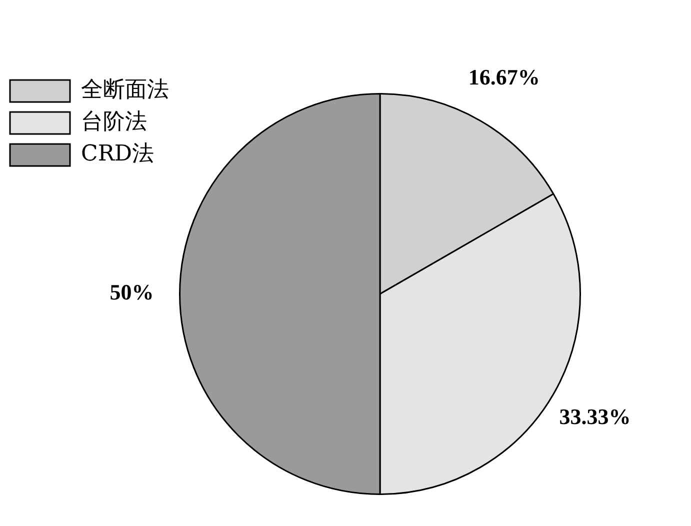 This screenshot has height=526, width=691. I want to click on legend-label: 台阶法, so click(114, 122).